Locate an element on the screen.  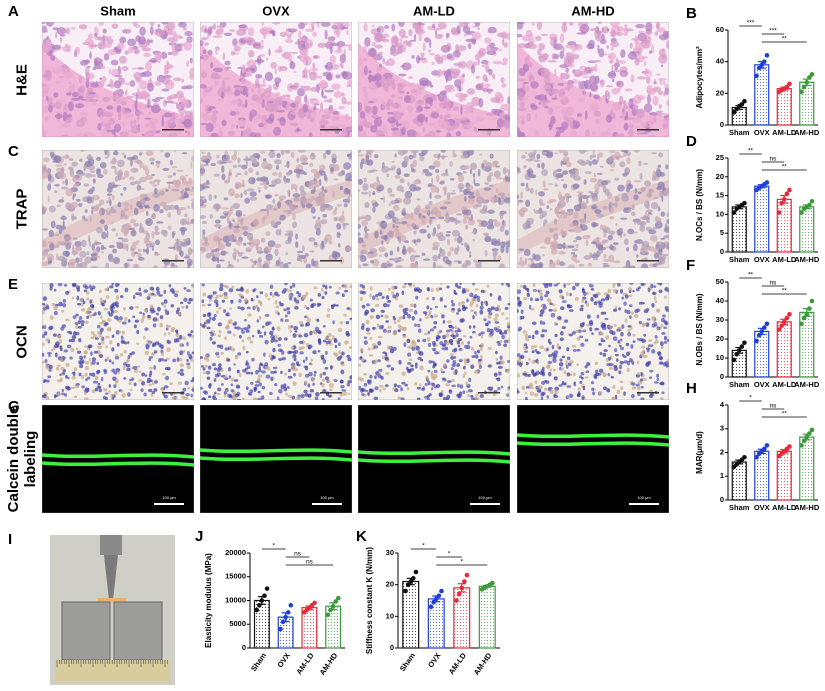
micrograph is located at coordinates (434, 209).